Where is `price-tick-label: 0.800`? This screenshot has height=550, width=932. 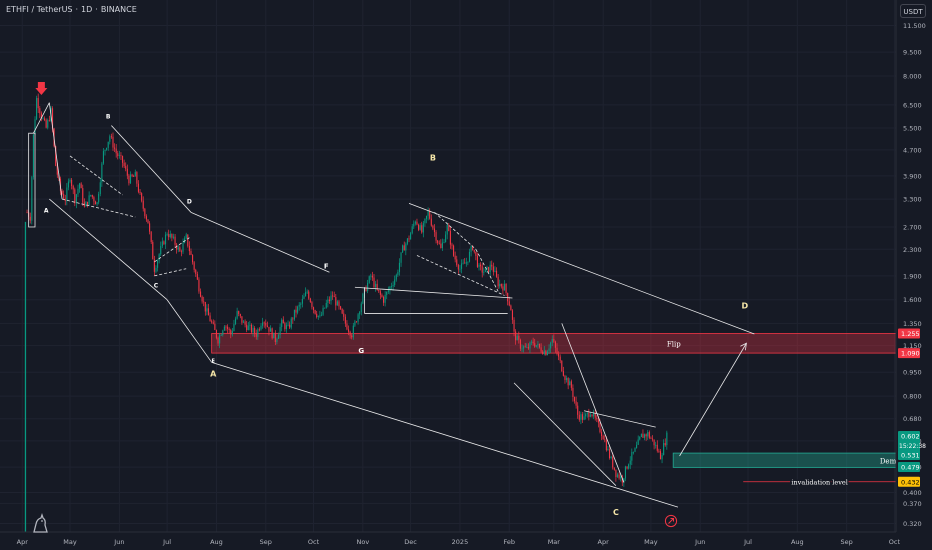 price-tick-label: 0.800 is located at coordinates (912, 397).